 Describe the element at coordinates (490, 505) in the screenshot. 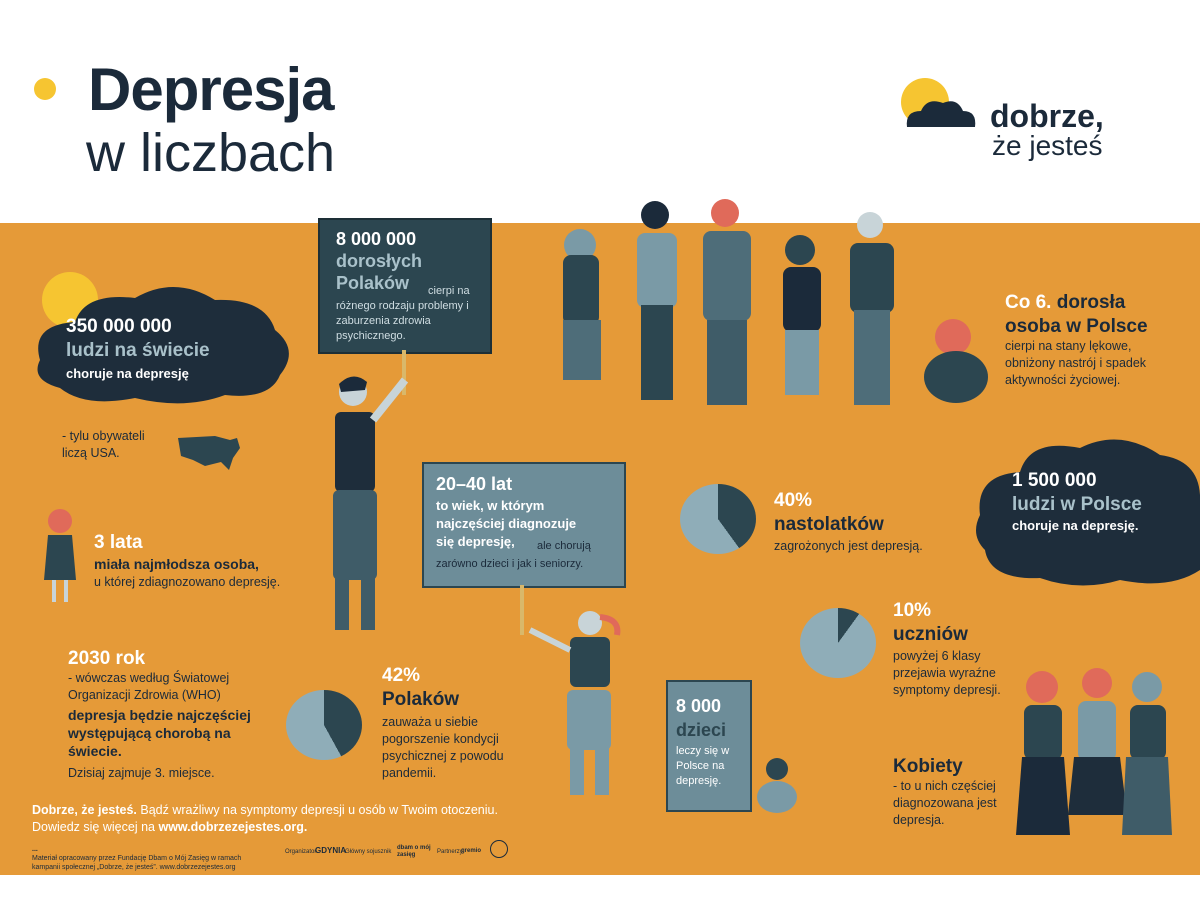

I see `range-bold1: to wiek, w którym` at that location.